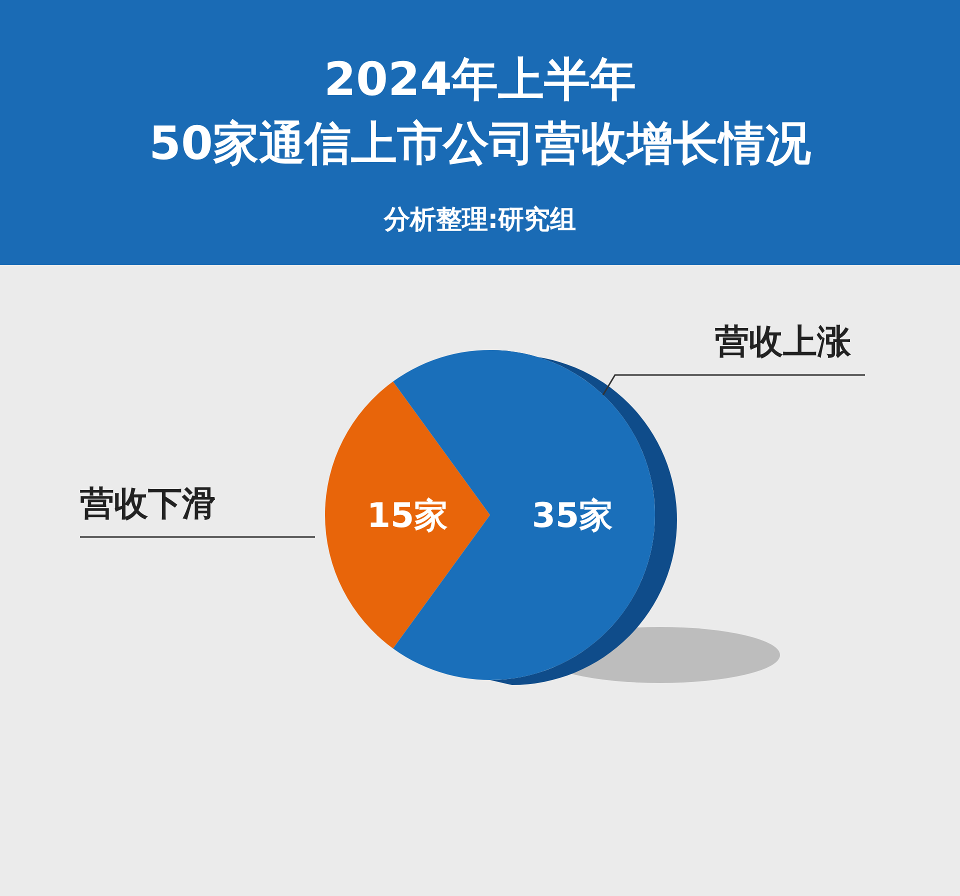  What do you see at coordinates (407, 516) in the screenshot?
I see `data-label: 15家` at bounding box center [407, 516].